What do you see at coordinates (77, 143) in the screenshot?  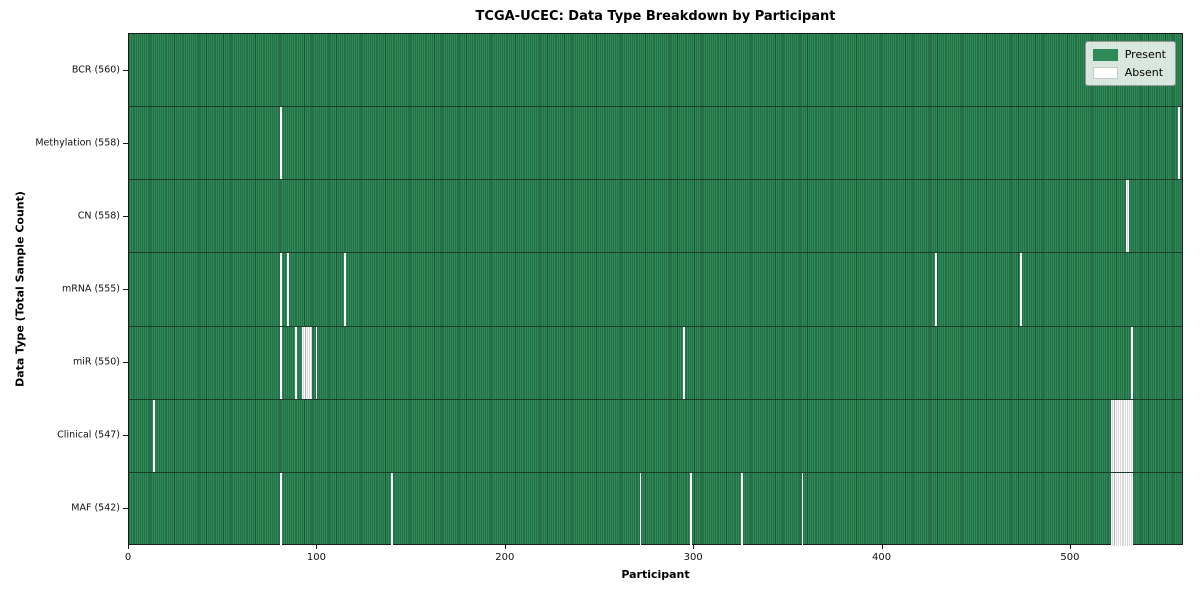 I see `y-tick-label-Methylation: Methylation (558)` at bounding box center [77, 143].